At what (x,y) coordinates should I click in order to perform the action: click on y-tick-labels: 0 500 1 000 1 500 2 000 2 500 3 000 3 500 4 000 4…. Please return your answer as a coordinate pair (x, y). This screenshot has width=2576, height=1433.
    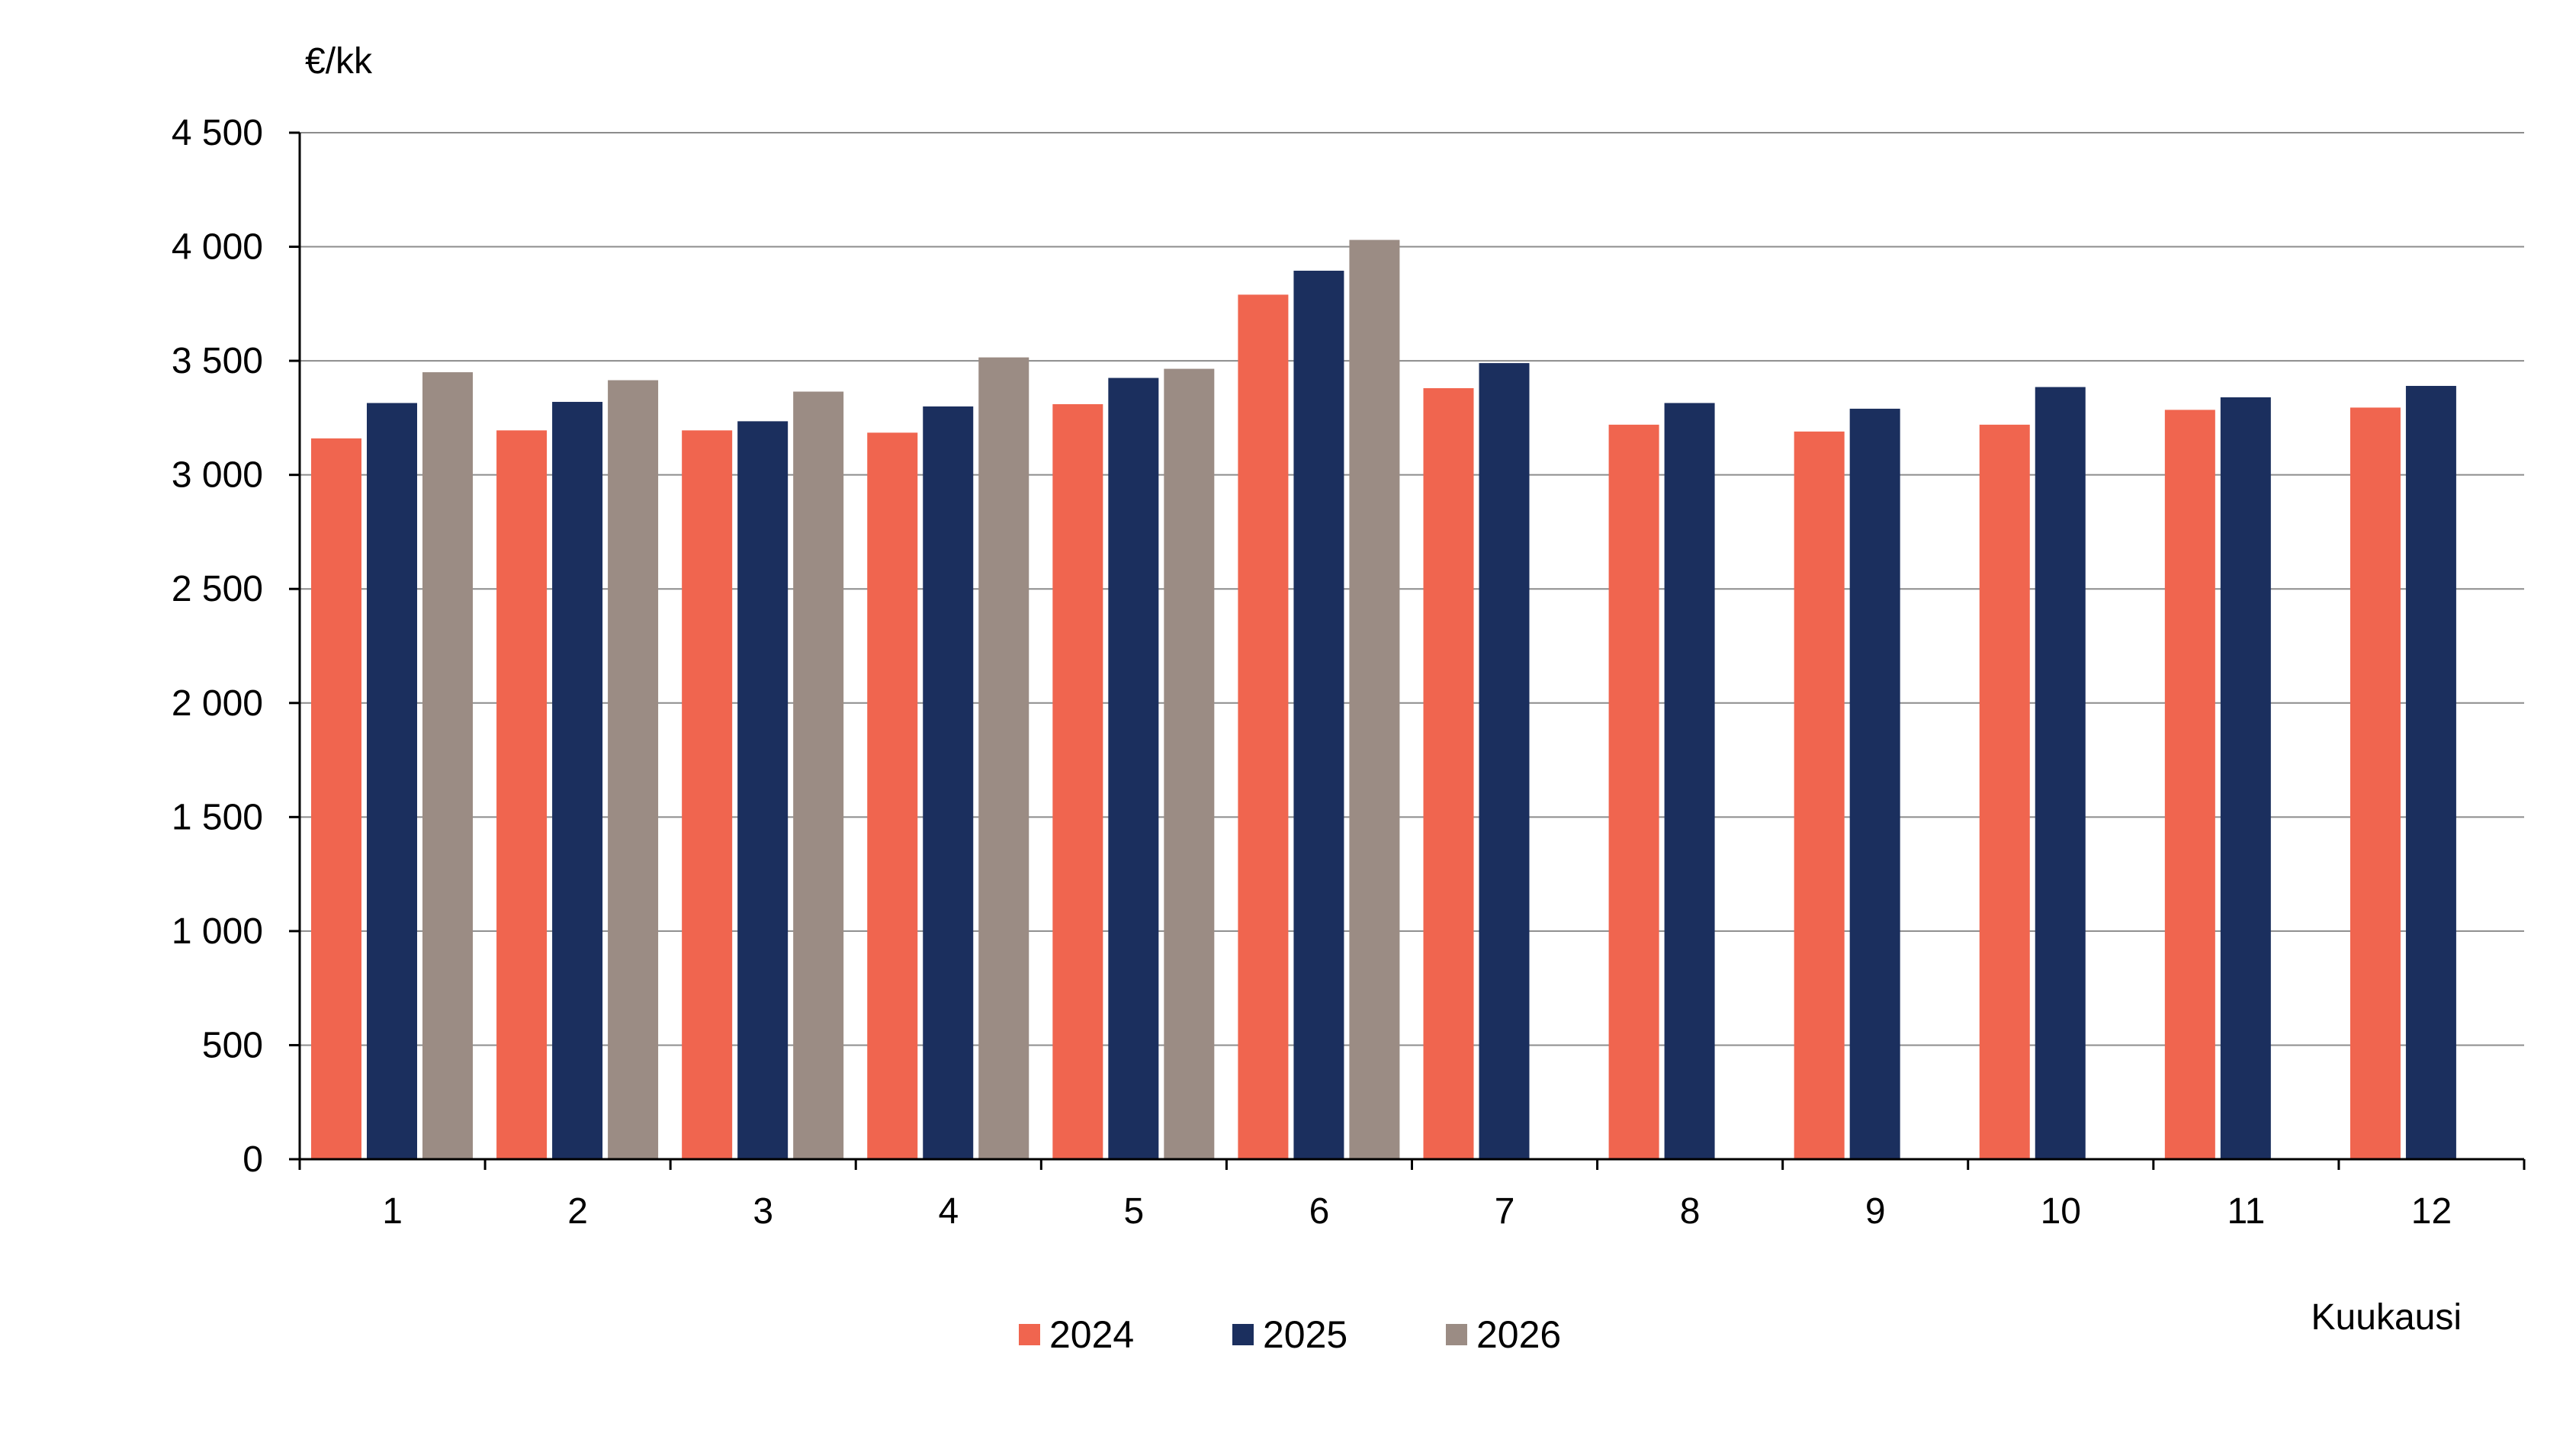
    Looking at the image, I should click on (217, 646).